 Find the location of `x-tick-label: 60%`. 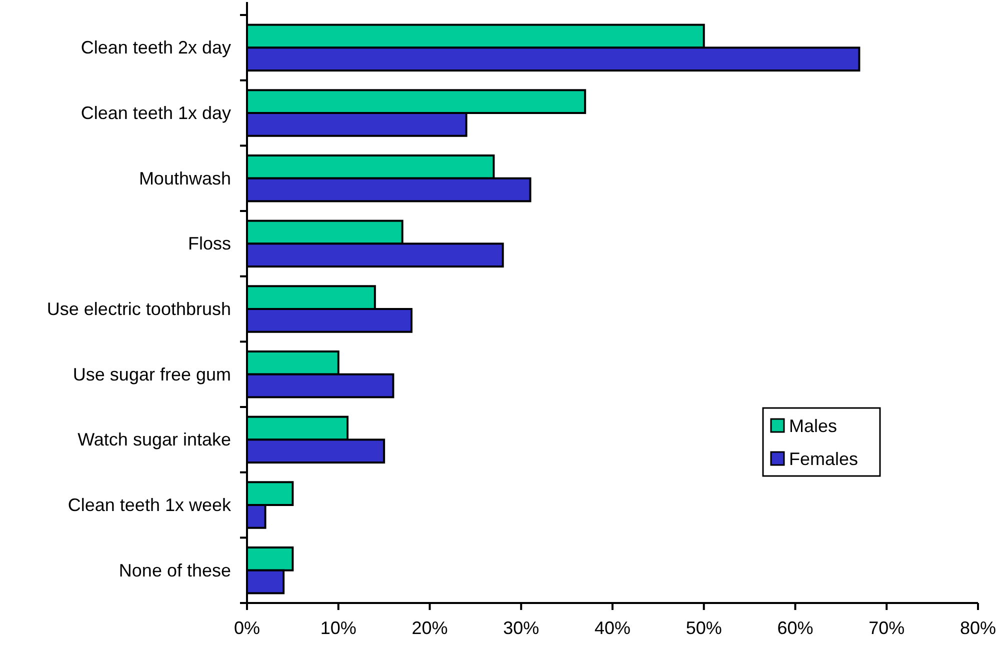

x-tick-label: 60% is located at coordinates (795, 628).